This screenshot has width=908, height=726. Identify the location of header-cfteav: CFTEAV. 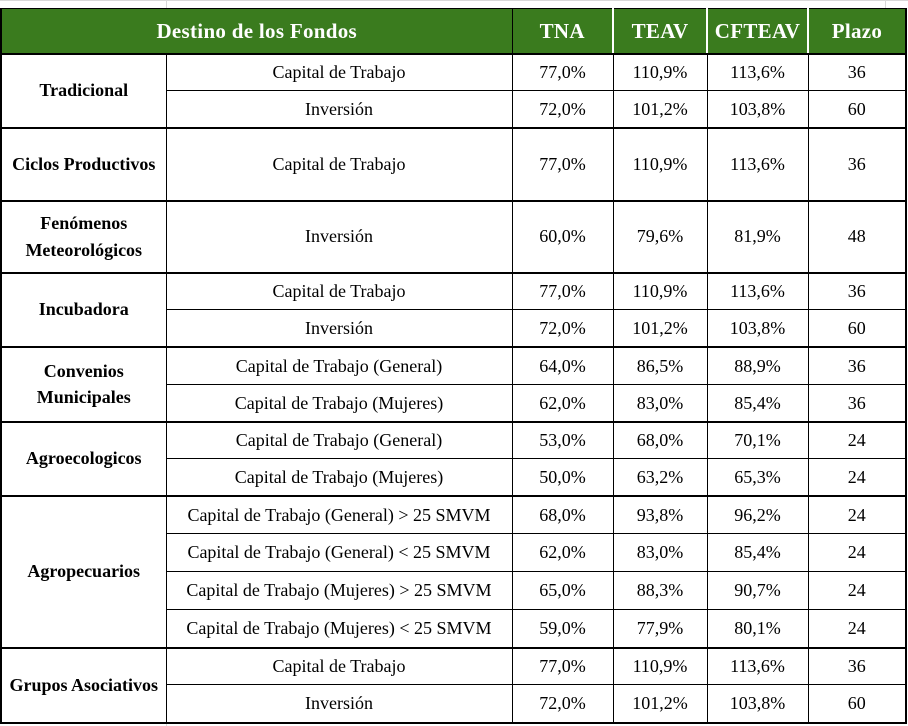
(757, 31).